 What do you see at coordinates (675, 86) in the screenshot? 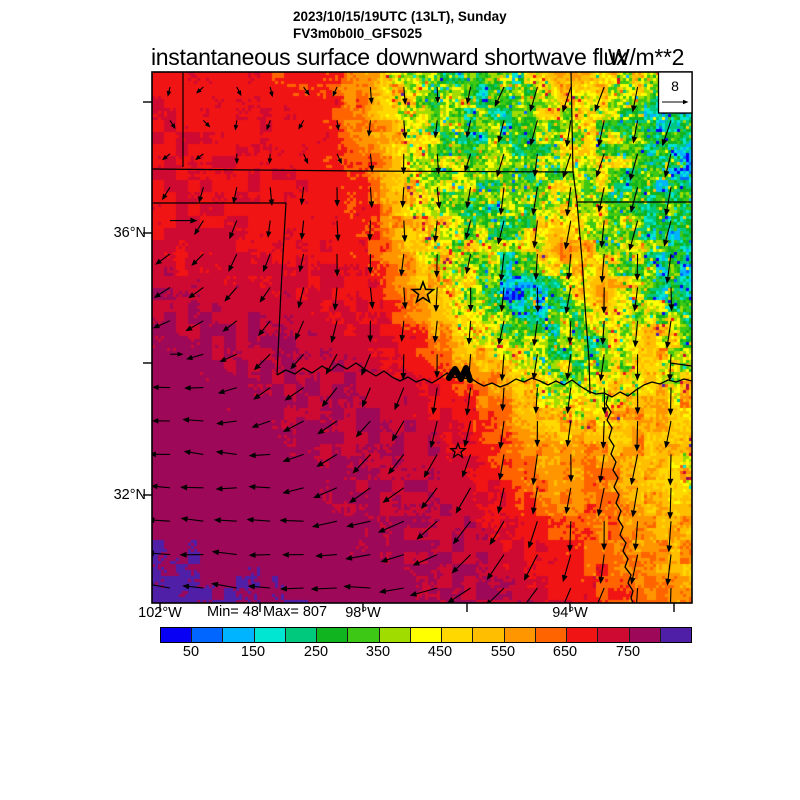
I see `reference-vector-value: 8` at bounding box center [675, 86].